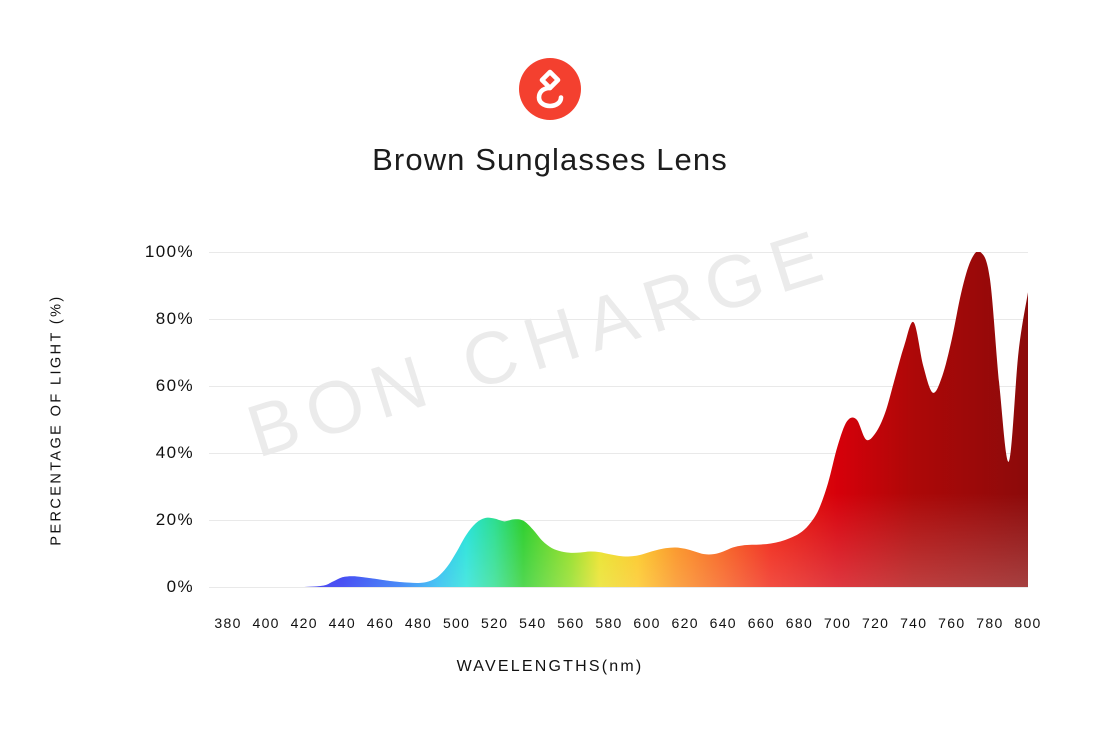  Describe the element at coordinates (169, 251) in the screenshot. I see `y-axis-tick-label: 100%` at that location.